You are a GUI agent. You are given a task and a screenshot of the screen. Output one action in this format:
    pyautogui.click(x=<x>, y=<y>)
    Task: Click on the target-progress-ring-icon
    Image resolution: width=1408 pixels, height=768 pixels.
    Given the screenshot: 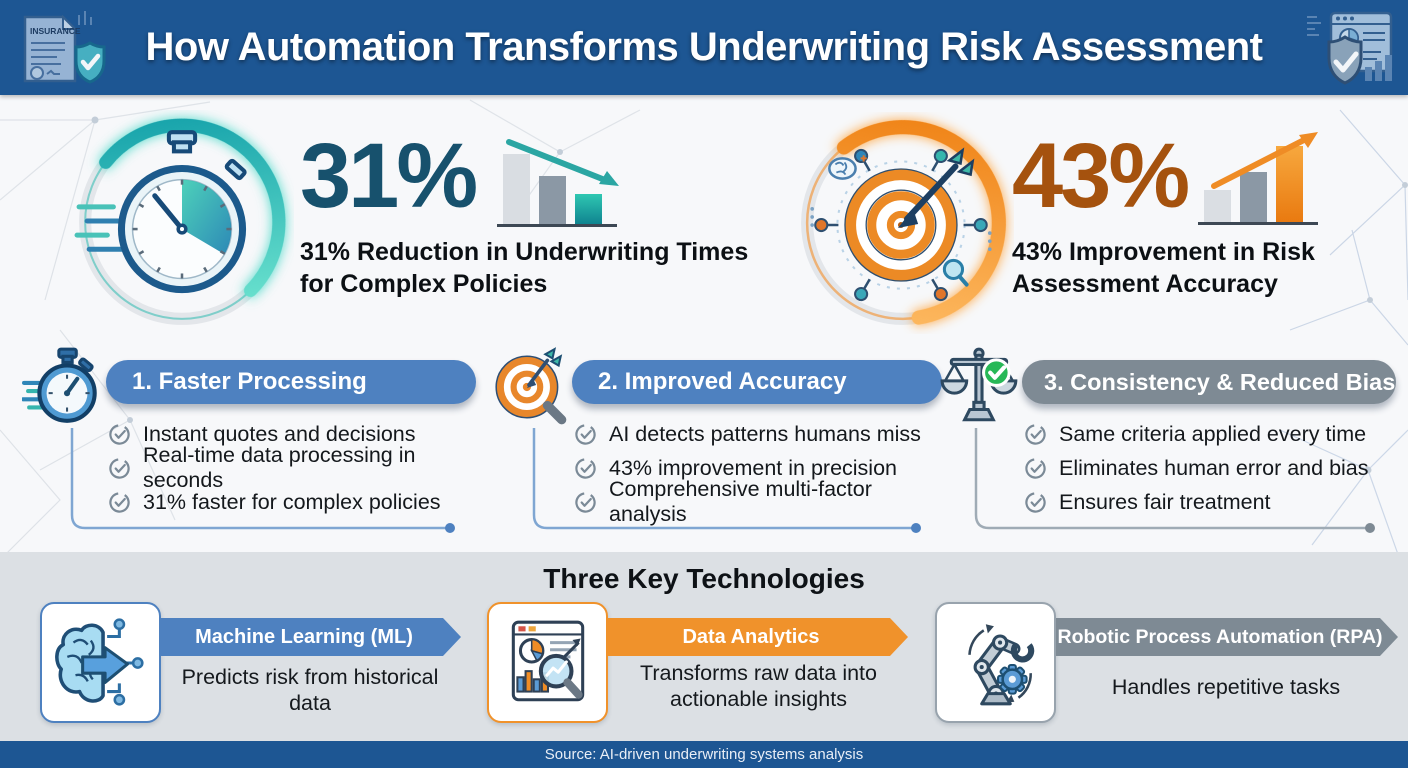 What is the action you would take?
    pyautogui.click(x=903, y=223)
    